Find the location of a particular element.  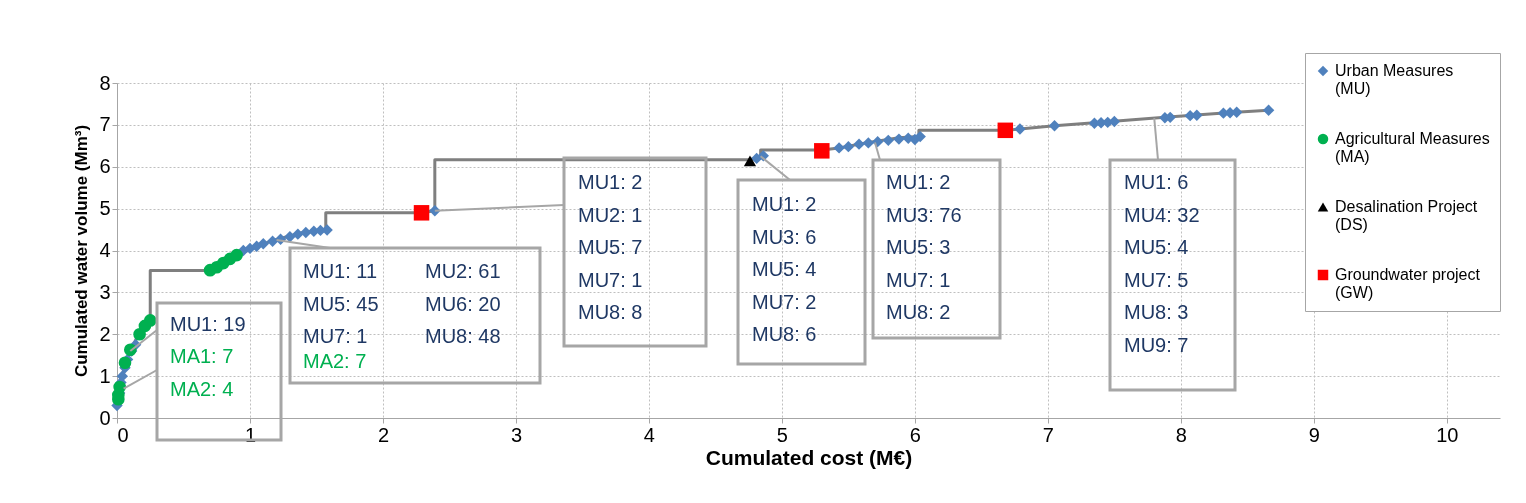

x-tick-label: 5 is located at coordinates (782, 434).